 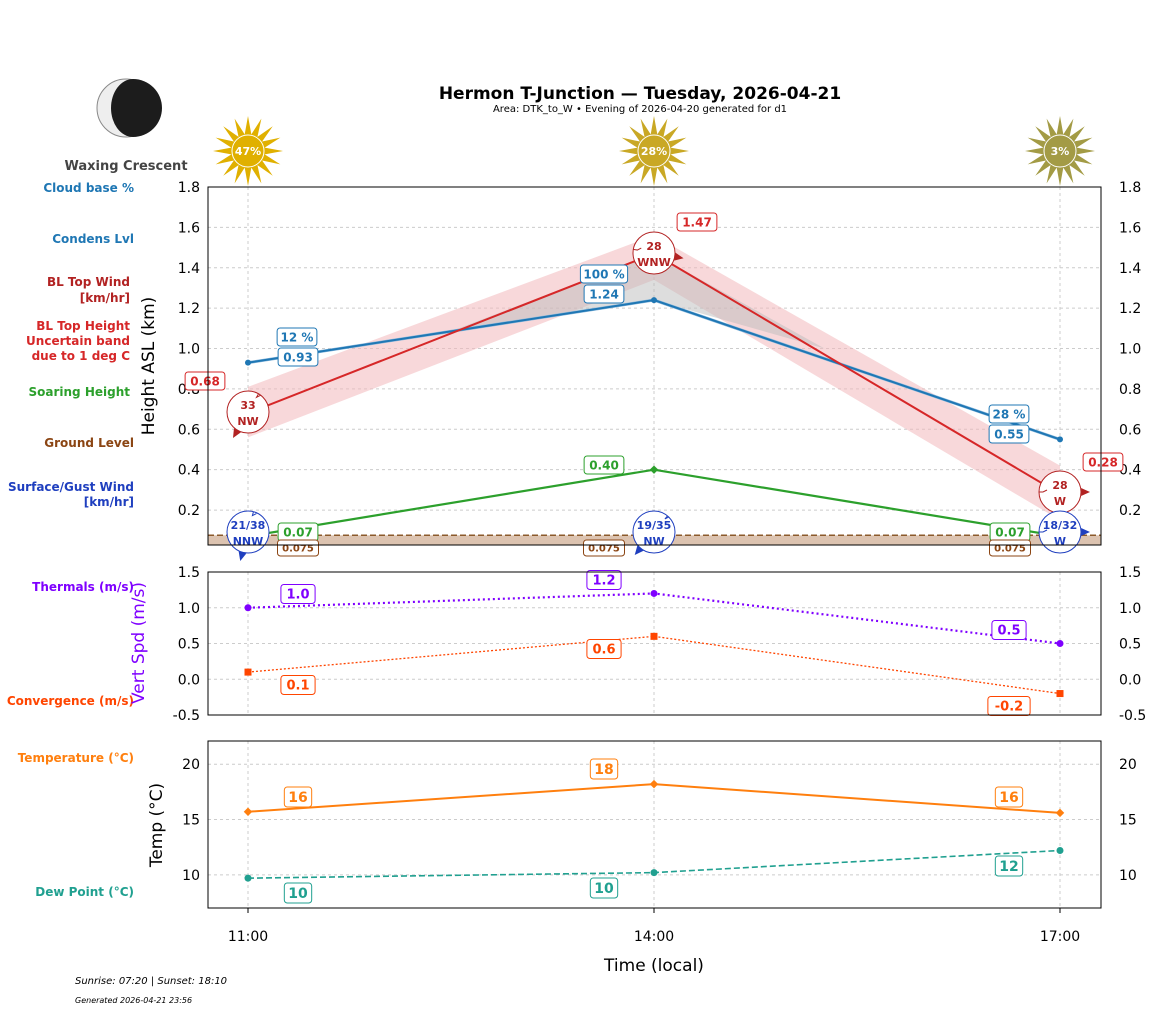 I want to click on surface-wind-dir: NW, so click(x=653, y=541).